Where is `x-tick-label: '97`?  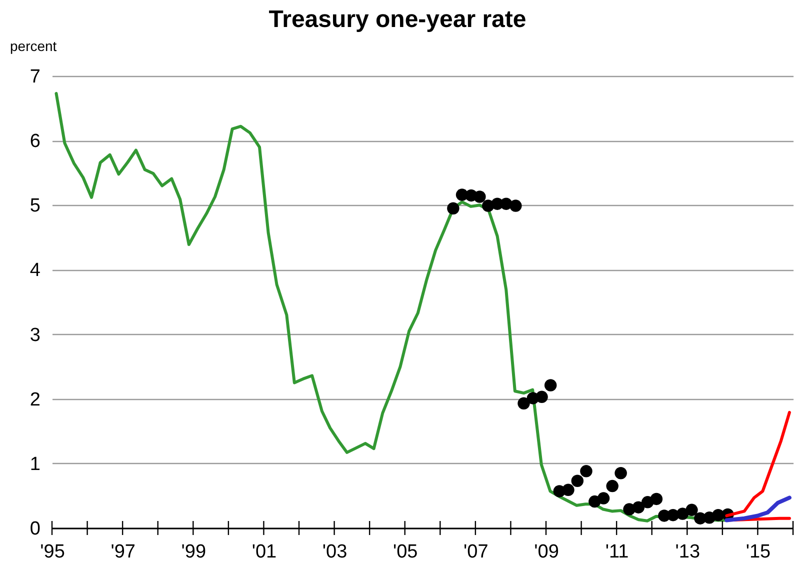 x-tick-label: '97 is located at coordinates (123, 552).